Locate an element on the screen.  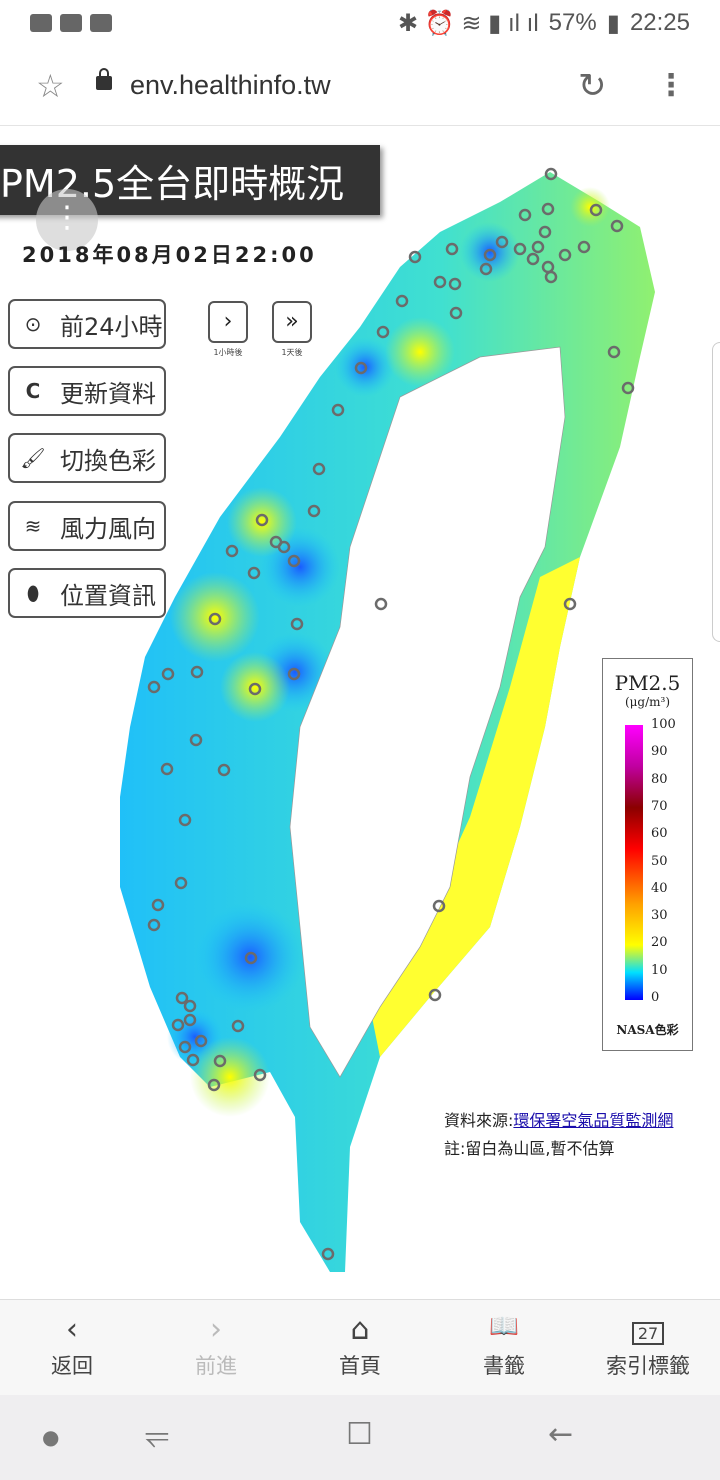
tabs-button: 27 索引標籤 is located at coordinates (648, 1347).